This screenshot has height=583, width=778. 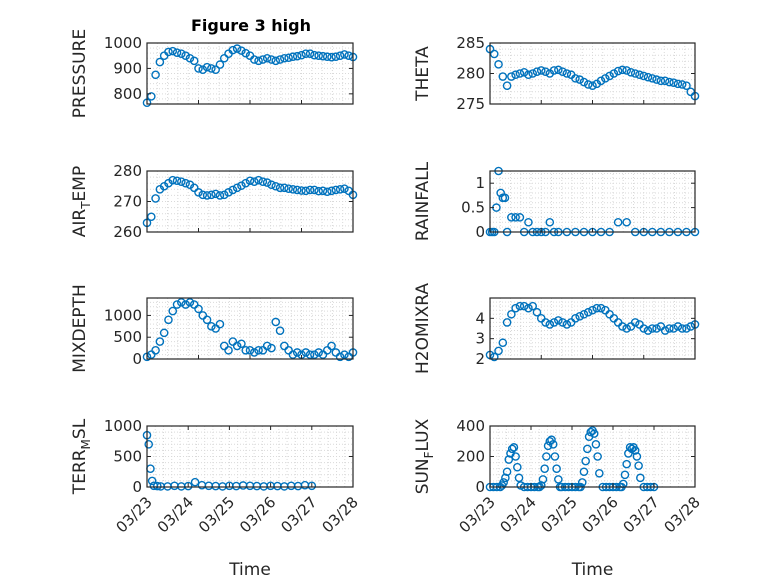 I want to click on y-tick-label: 0.5, so click(x=473, y=208).